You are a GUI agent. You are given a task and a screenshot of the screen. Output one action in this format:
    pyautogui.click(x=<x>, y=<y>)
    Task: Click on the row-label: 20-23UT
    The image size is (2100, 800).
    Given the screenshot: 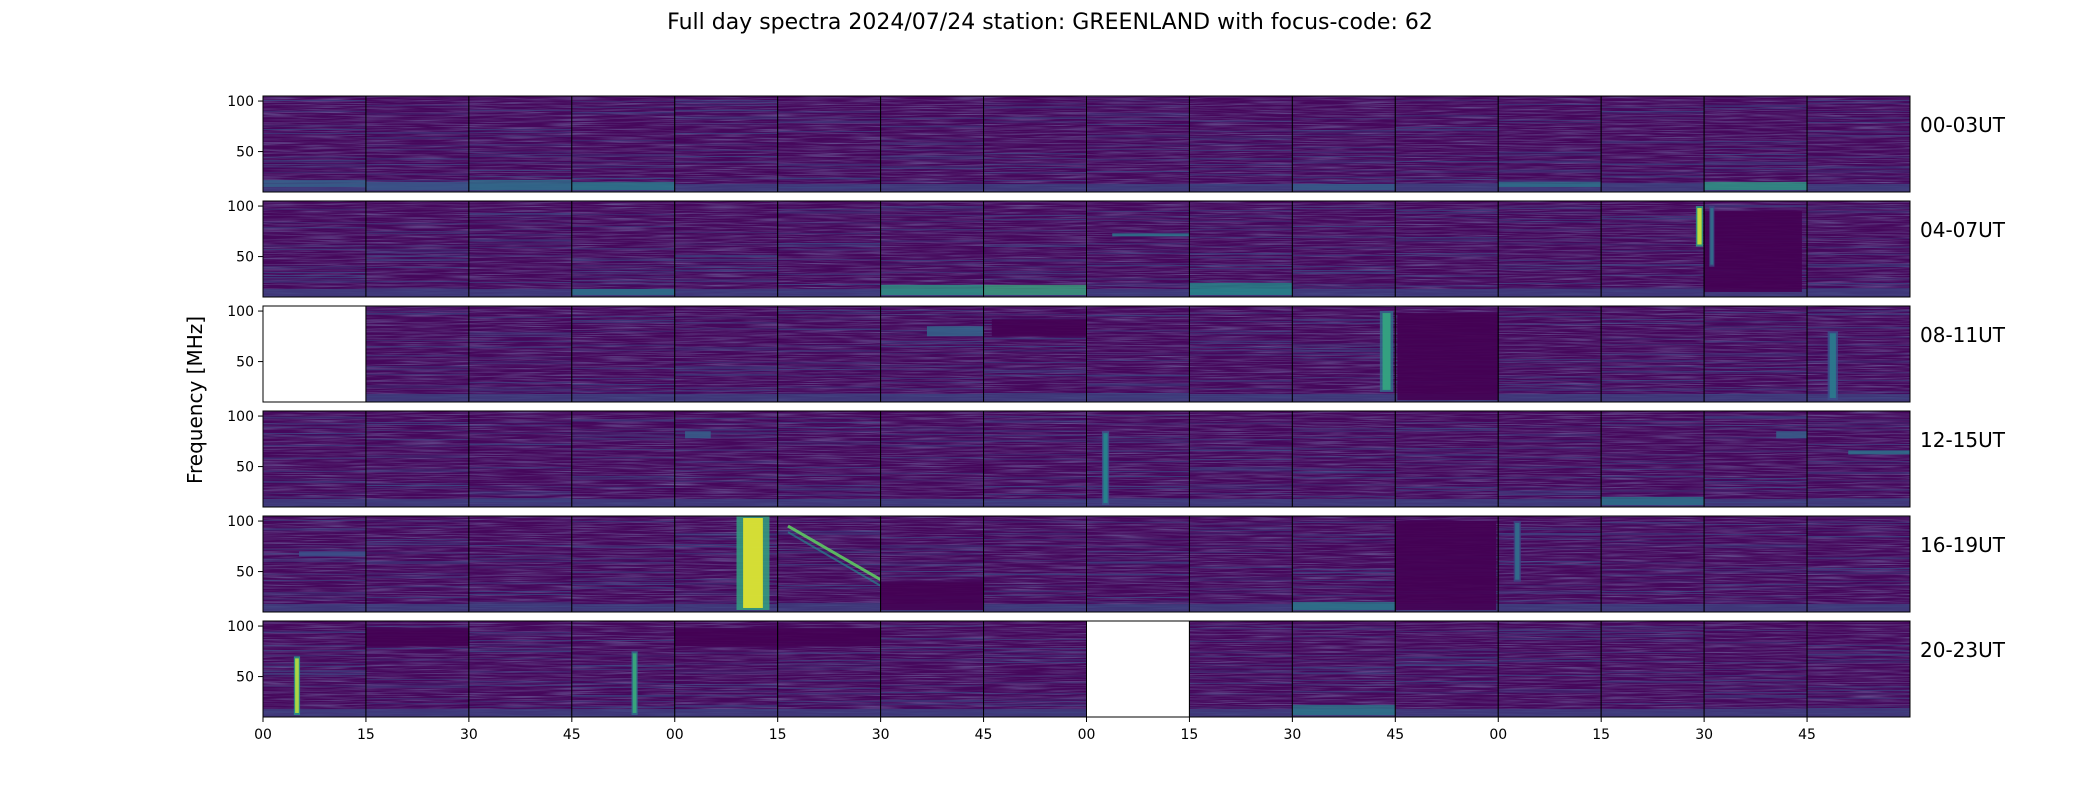 What is the action you would take?
    pyautogui.click(x=1963, y=650)
    